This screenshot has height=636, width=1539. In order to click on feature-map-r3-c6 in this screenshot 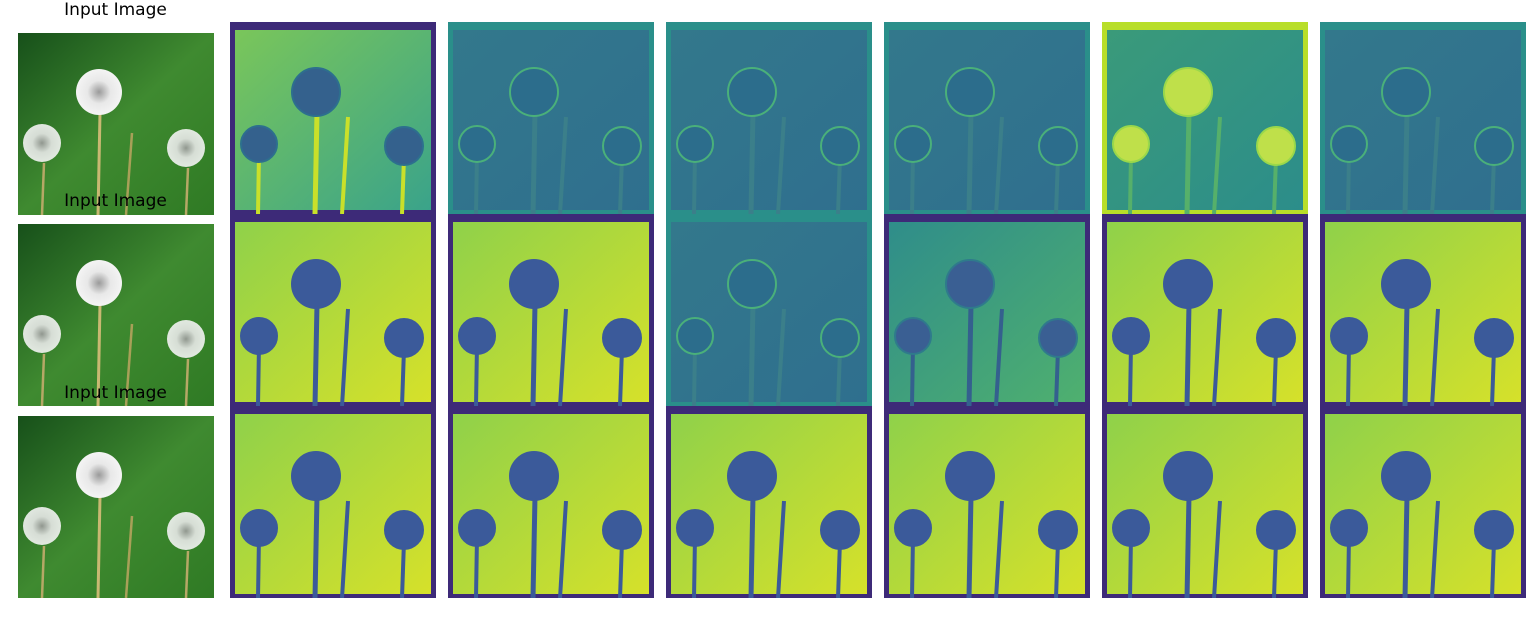, I will do `click(1423, 502)`.